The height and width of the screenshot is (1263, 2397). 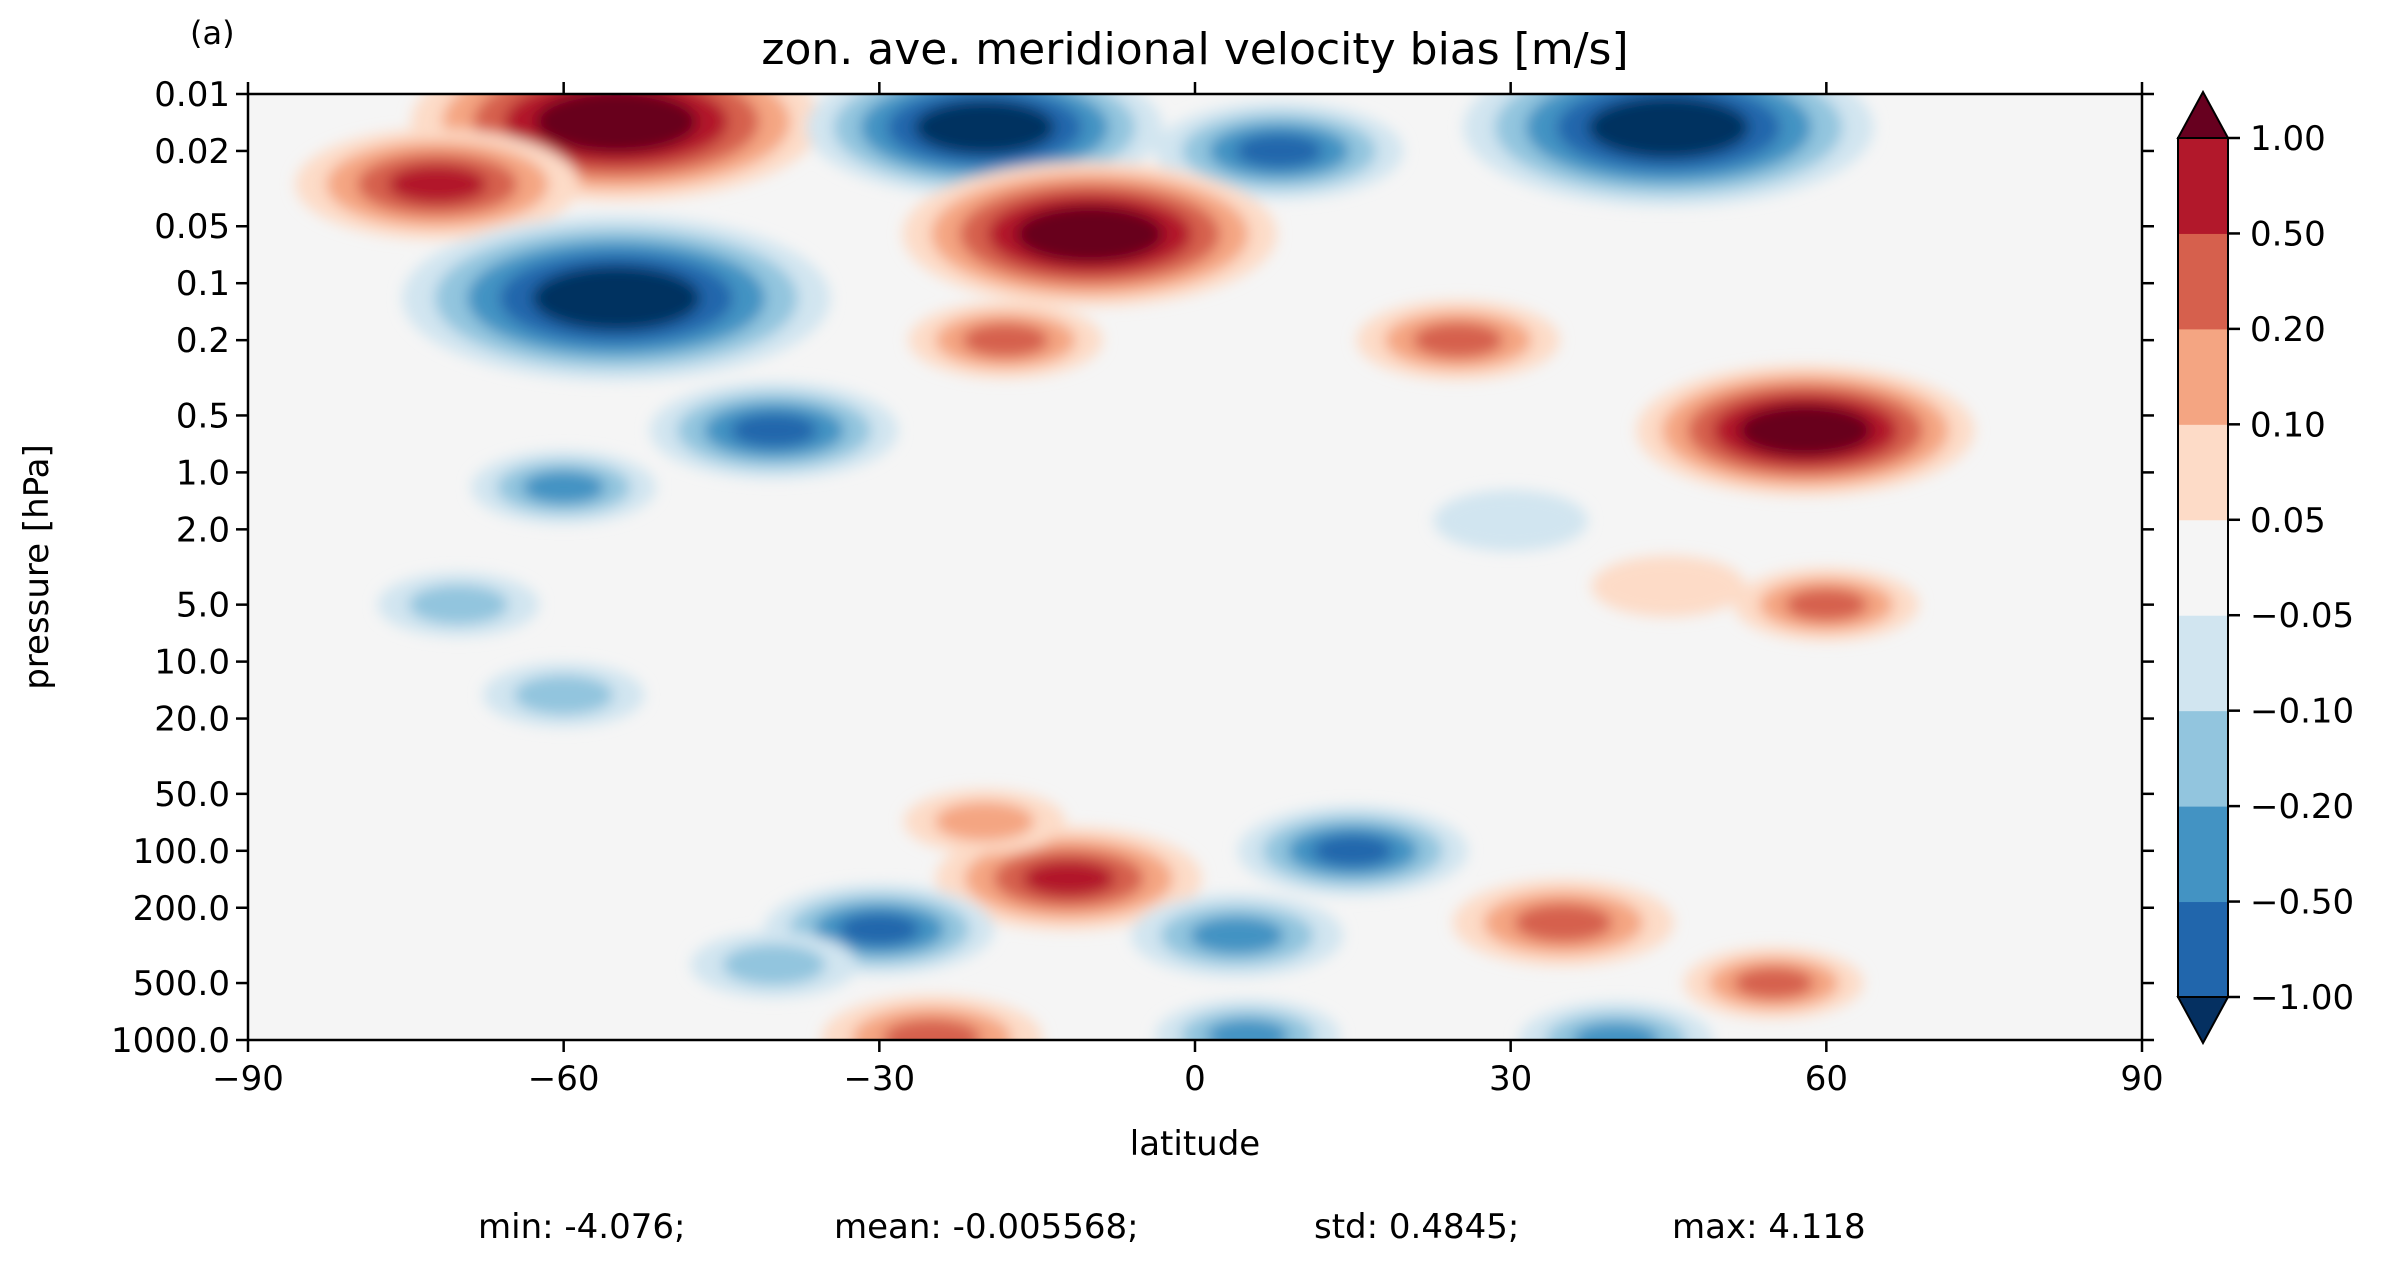 I want to click on colorbar-frame, so click(x=2203, y=567).